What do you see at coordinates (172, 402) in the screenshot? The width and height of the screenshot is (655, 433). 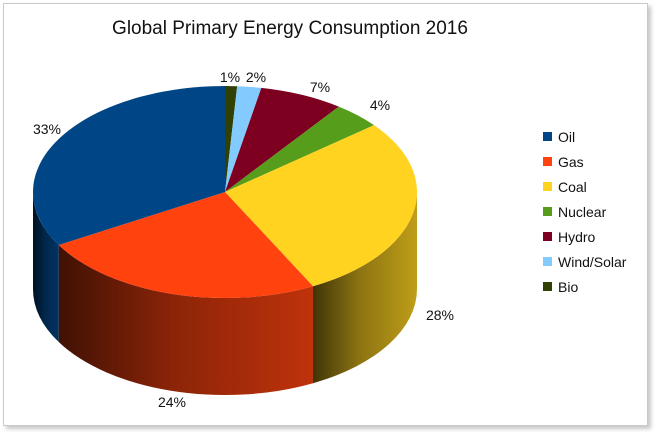 I see `pie-label-gas: 24%` at bounding box center [172, 402].